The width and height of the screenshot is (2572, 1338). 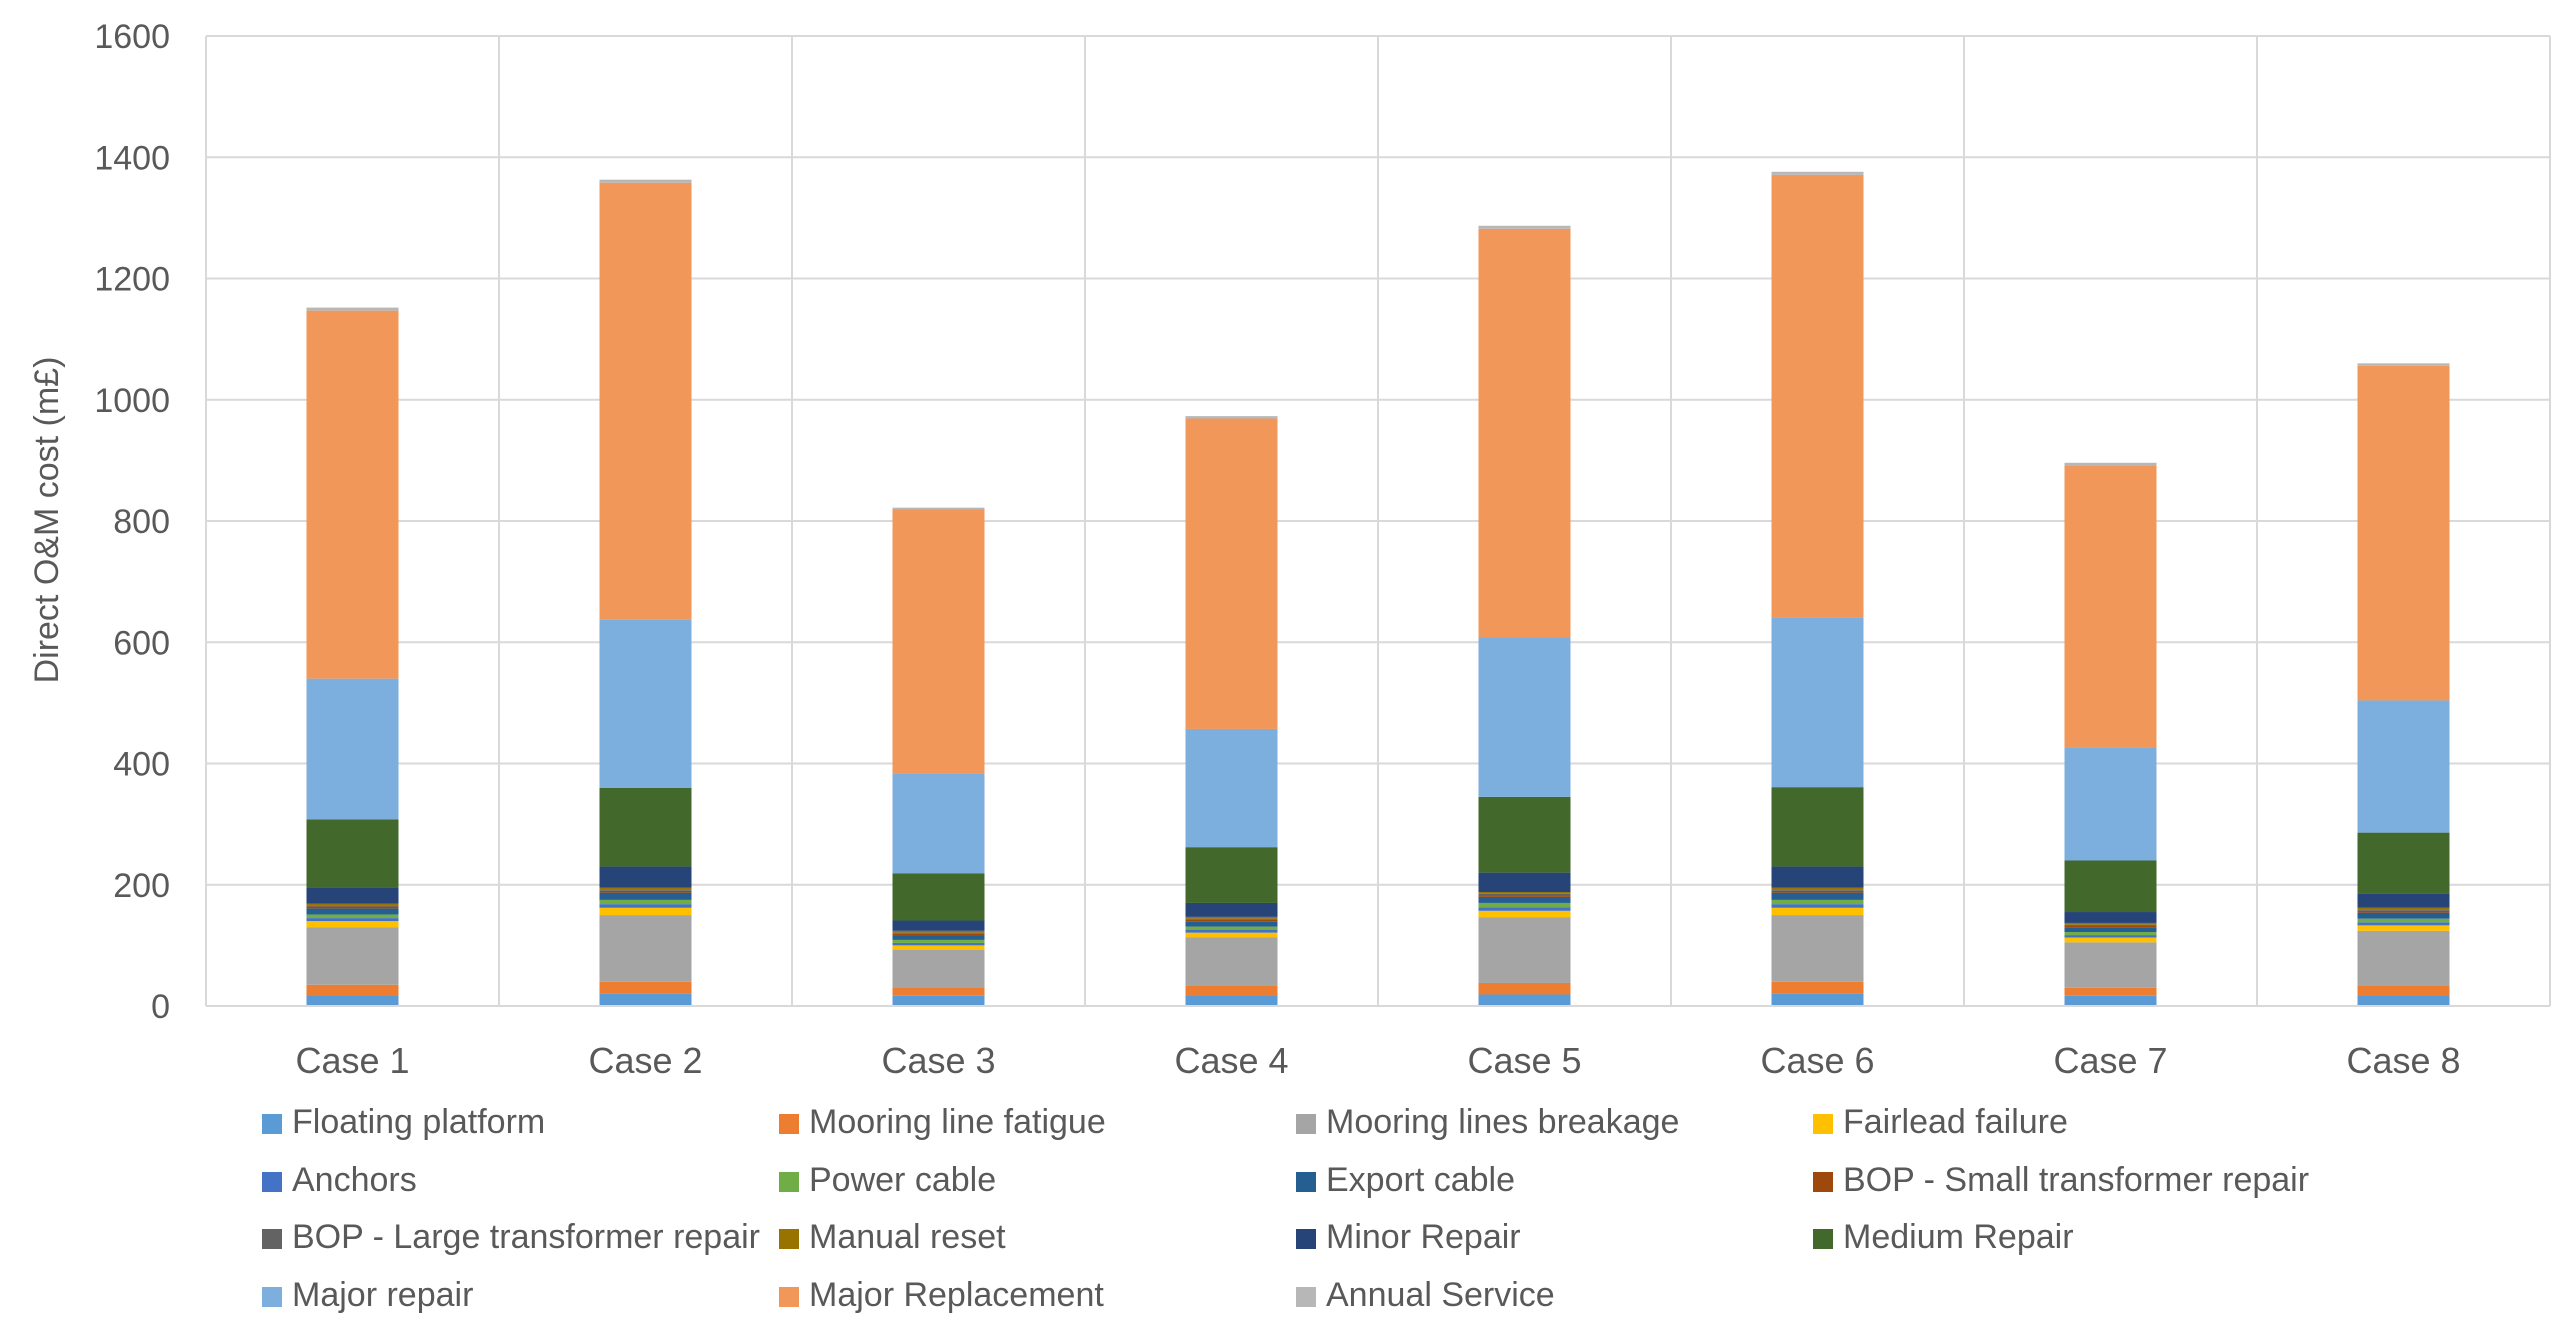 I want to click on legend-label: Power cable, so click(x=902, y=1180).